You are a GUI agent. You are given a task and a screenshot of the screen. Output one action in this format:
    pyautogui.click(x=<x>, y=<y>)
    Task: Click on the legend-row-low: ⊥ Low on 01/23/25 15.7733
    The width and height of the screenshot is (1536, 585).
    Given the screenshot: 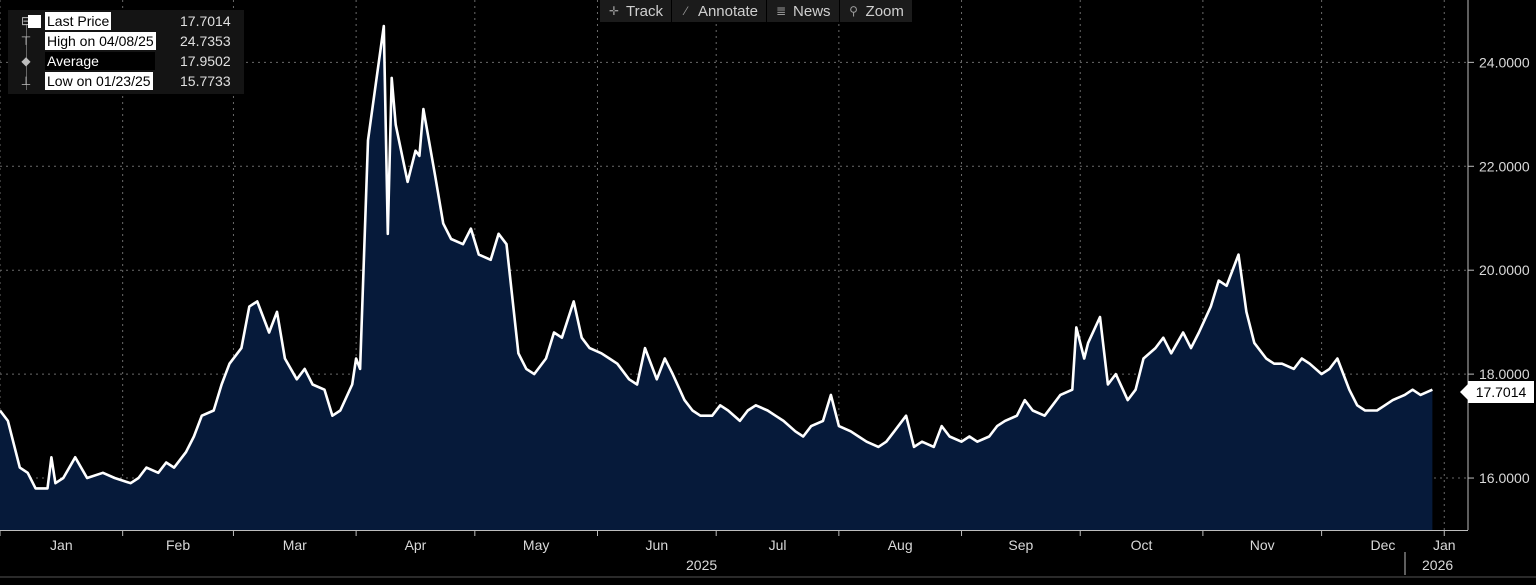 What is the action you would take?
    pyautogui.click(x=126, y=80)
    